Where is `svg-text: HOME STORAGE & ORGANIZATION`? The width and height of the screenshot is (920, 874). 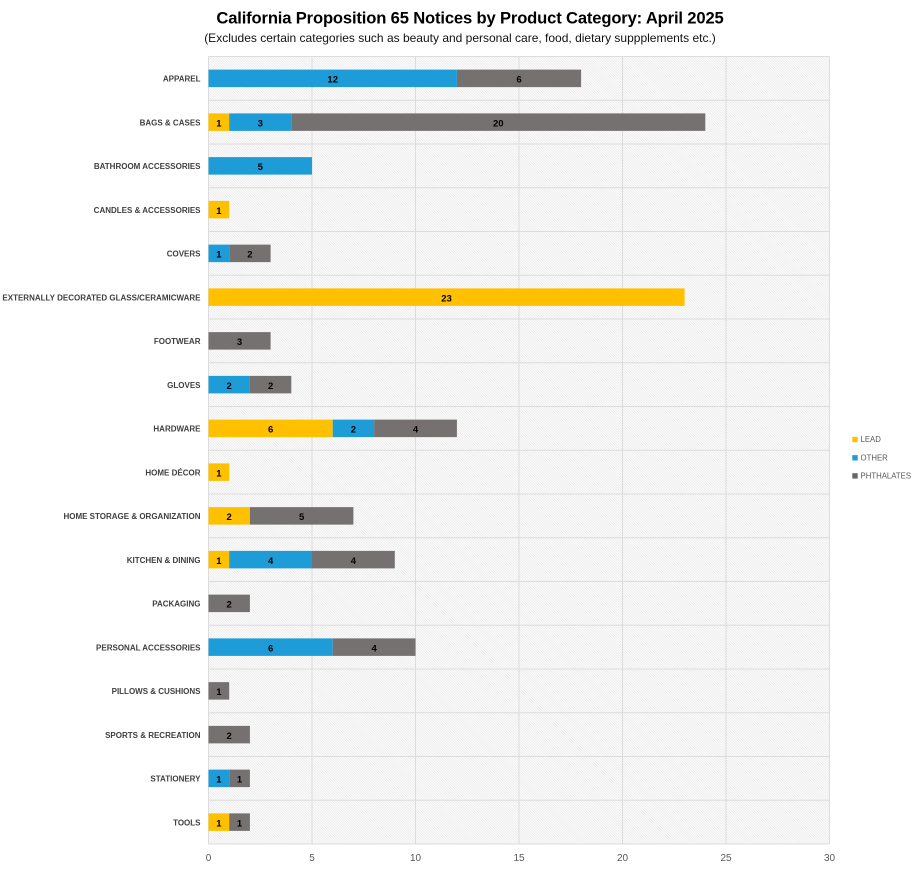
svg-text: HOME STORAGE & ORGANIZATION is located at coordinates (131, 516).